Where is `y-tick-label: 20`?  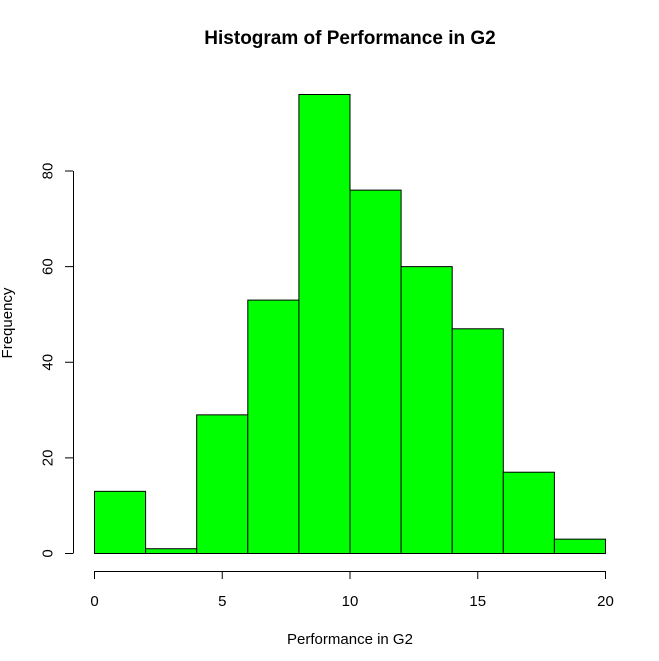
y-tick-label: 20 is located at coordinates (48, 458).